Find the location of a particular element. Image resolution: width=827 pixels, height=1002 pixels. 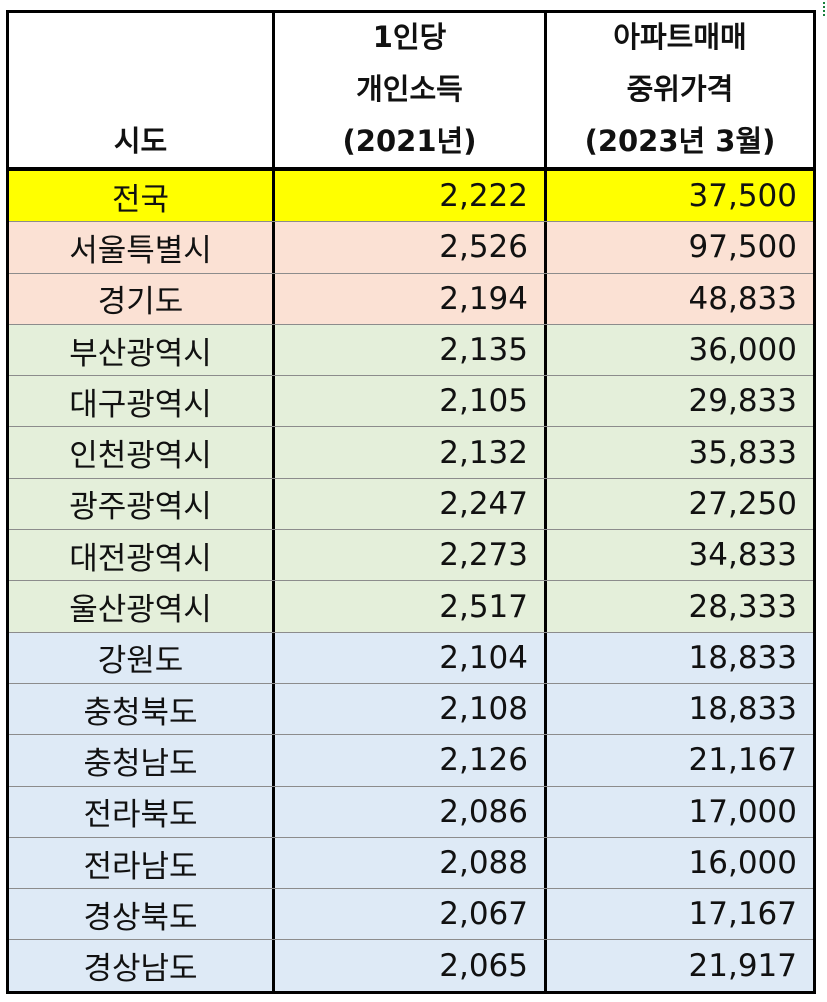

price-cell: 27,250 is located at coordinates (742, 503).